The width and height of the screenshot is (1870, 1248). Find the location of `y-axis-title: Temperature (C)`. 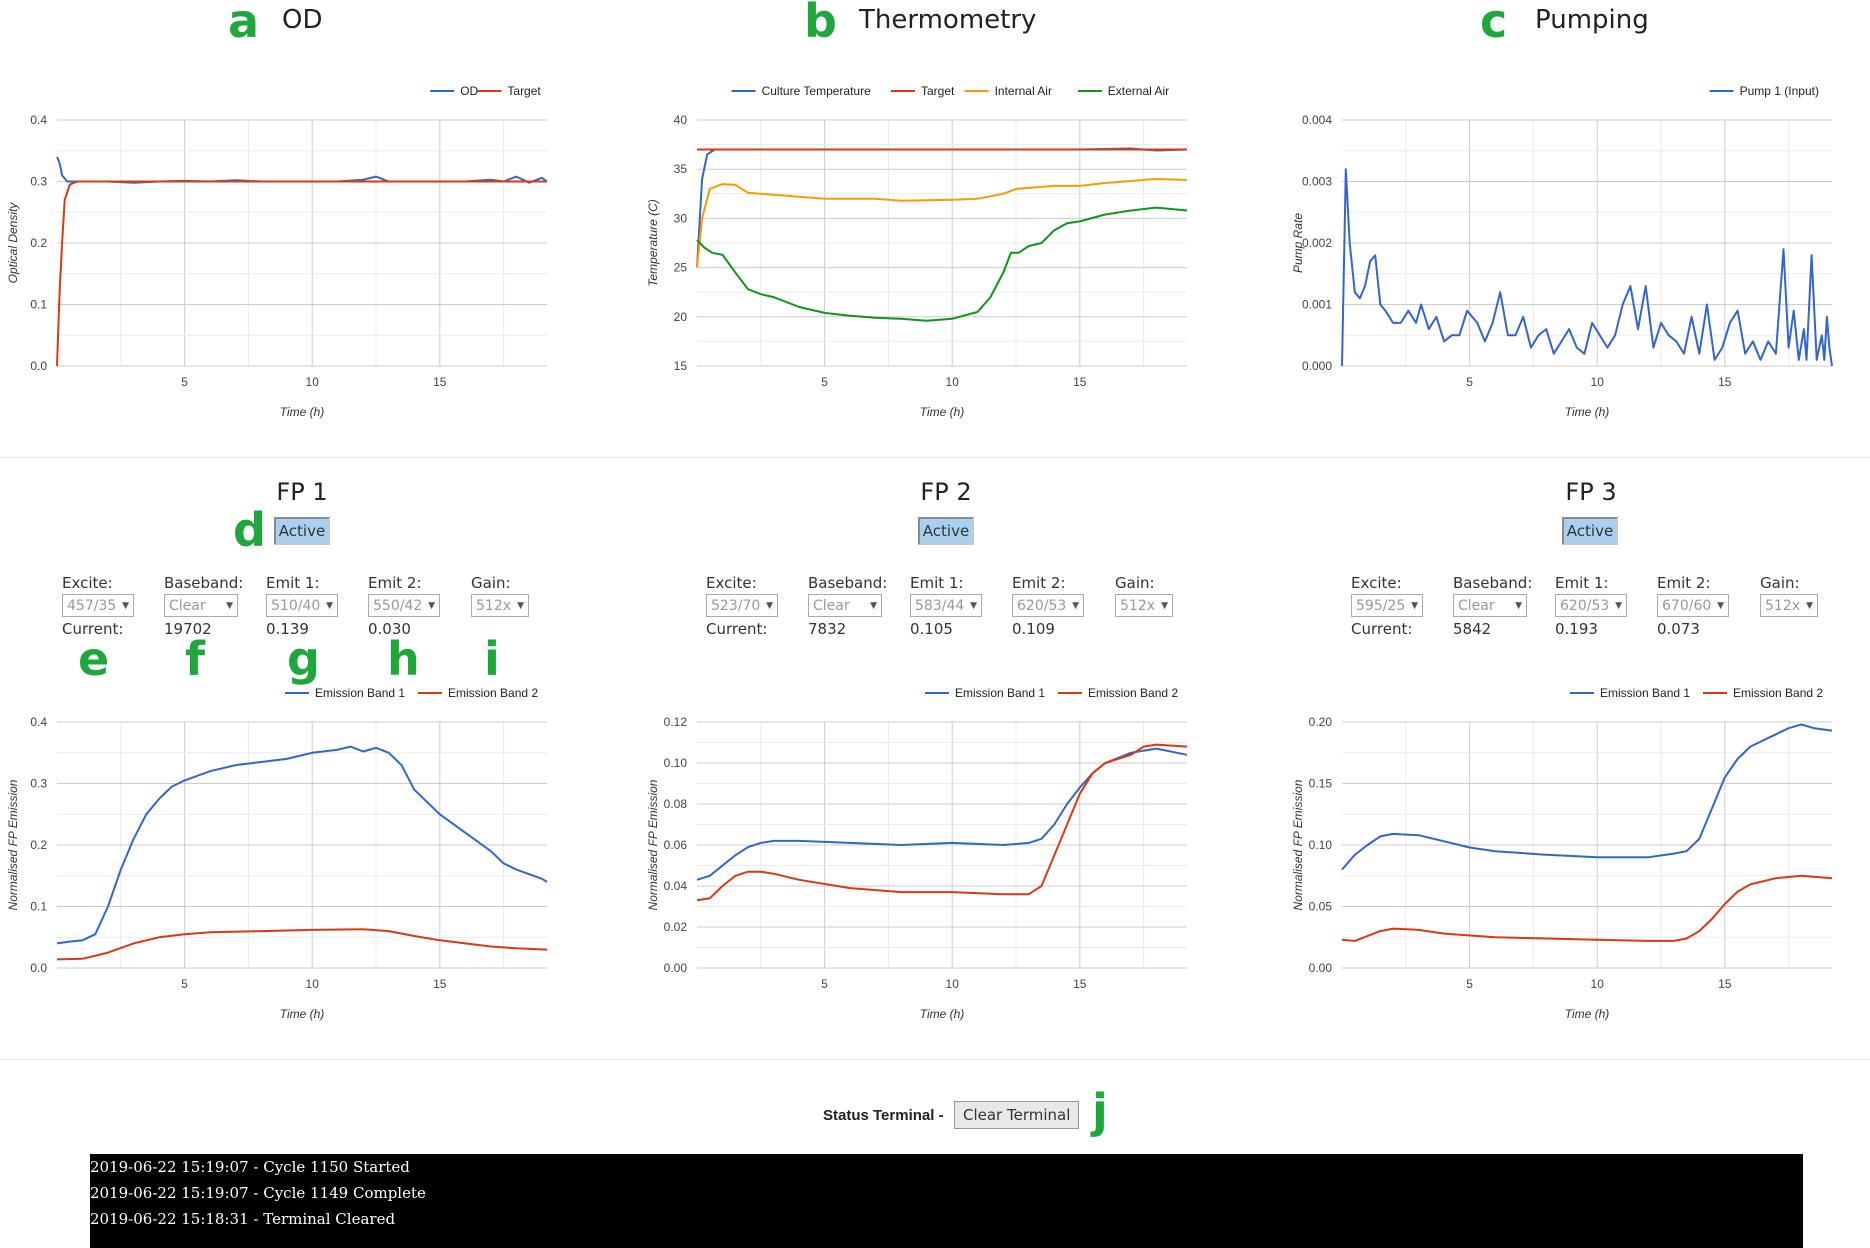

y-axis-title: Temperature (C) is located at coordinates (653, 243).